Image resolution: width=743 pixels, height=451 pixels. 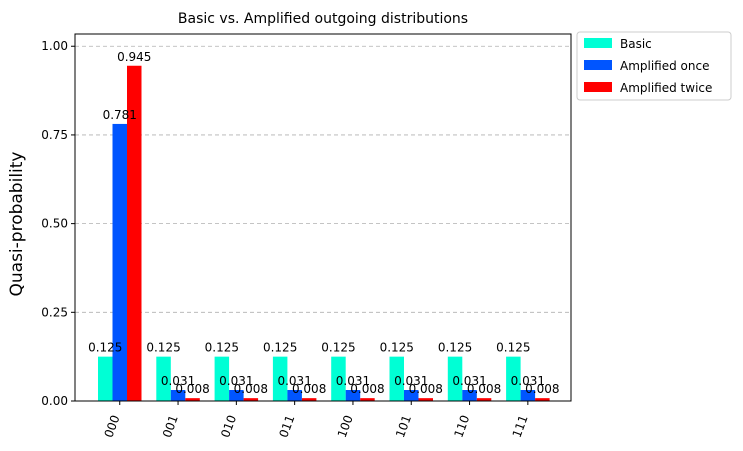 I want to click on x-tick-label-011: 011, so click(x=286, y=426).